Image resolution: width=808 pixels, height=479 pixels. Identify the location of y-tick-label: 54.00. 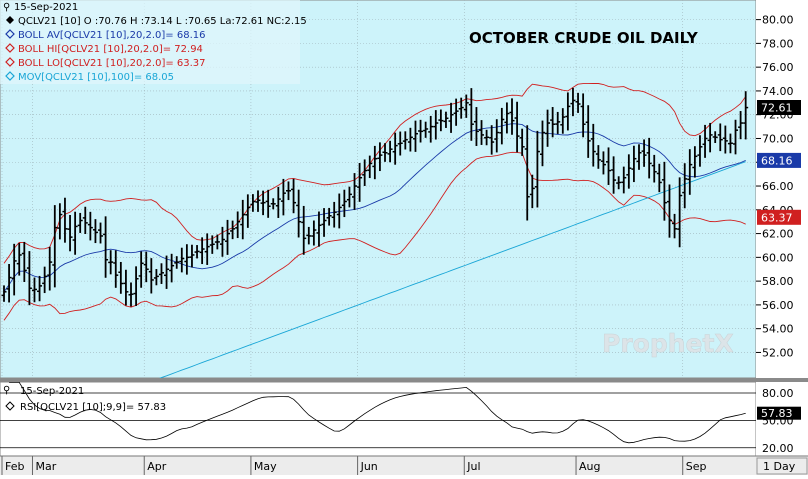
(778, 329).